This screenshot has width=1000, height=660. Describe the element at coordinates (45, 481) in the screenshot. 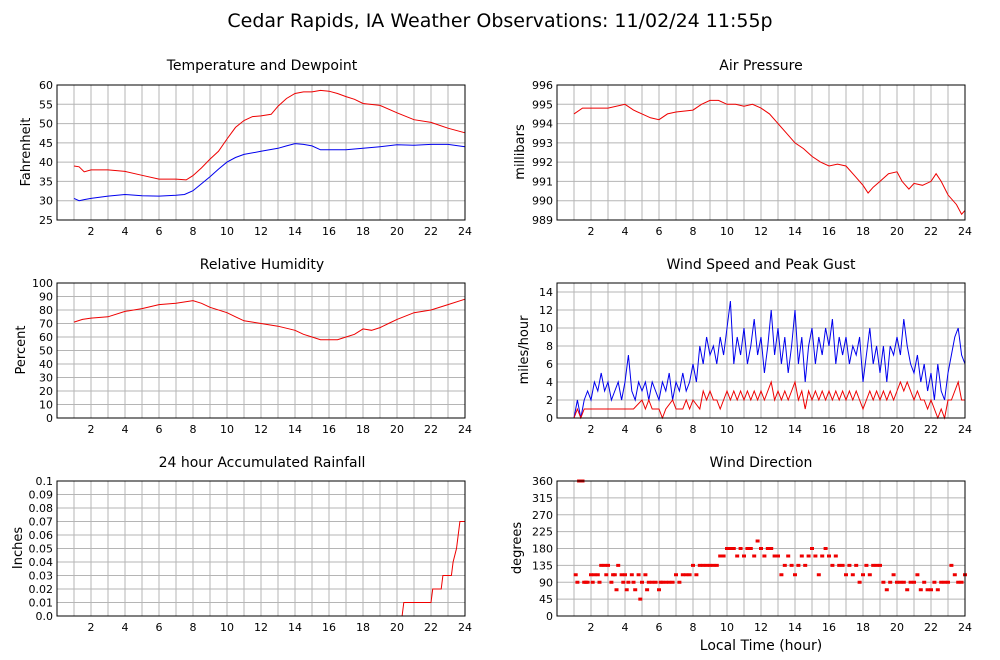

I see `rainfall-y-tick-label: 0.1` at that location.